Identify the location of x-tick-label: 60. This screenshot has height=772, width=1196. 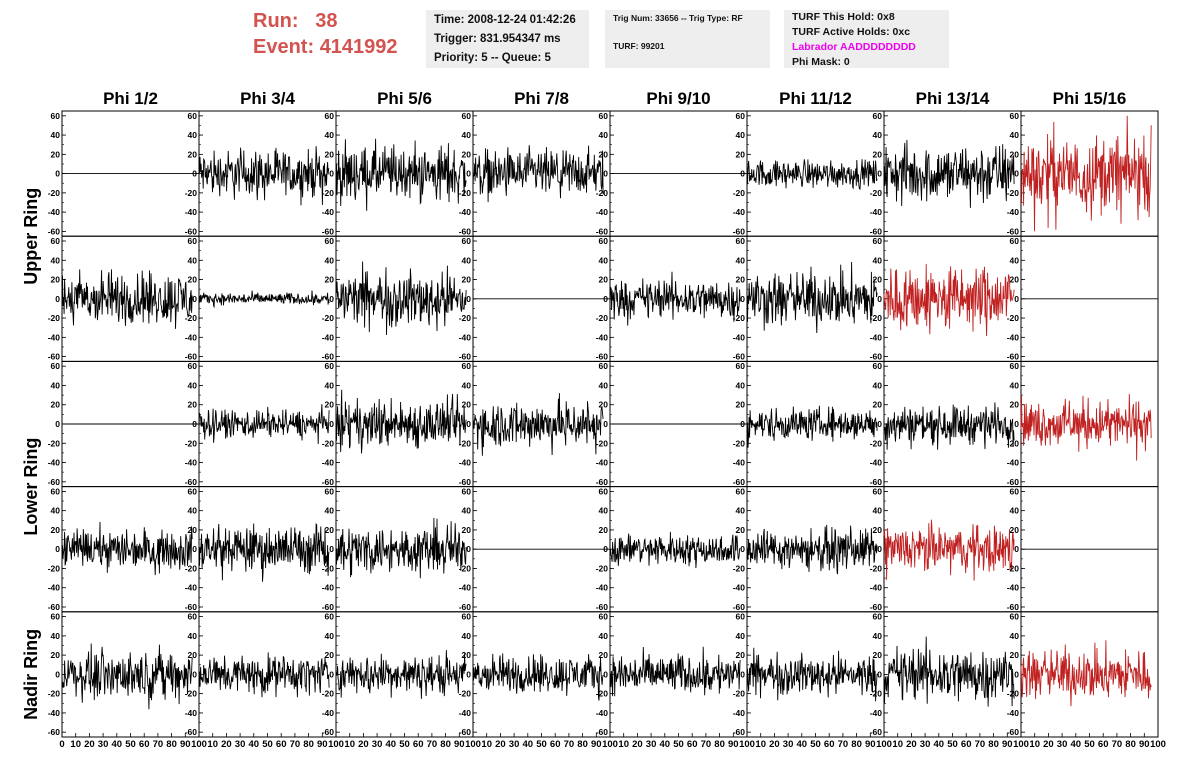
(966, 744).